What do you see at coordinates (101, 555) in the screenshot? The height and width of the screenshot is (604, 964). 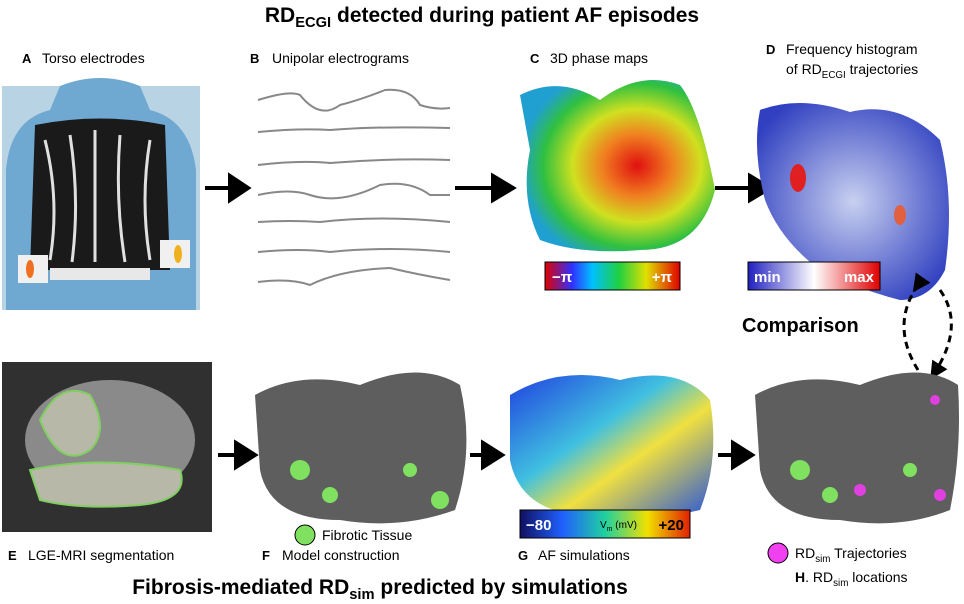 I see `panel-label: LGE-MRI segmentation` at bounding box center [101, 555].